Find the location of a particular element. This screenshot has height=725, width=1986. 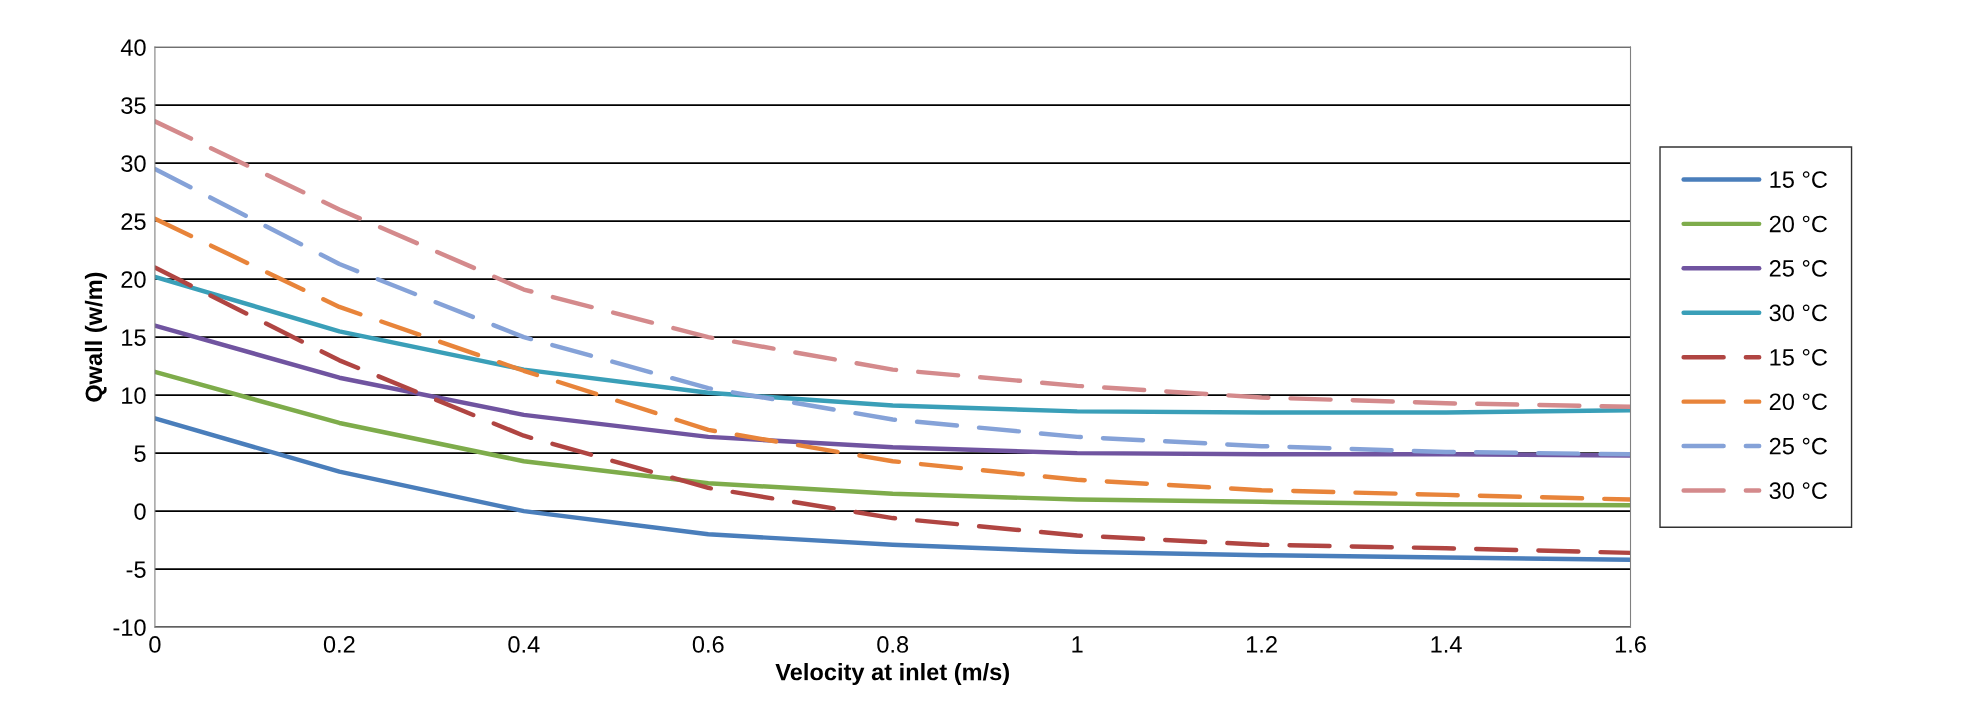

x-tick-label: 1 is located at coordinates (1077, 644).